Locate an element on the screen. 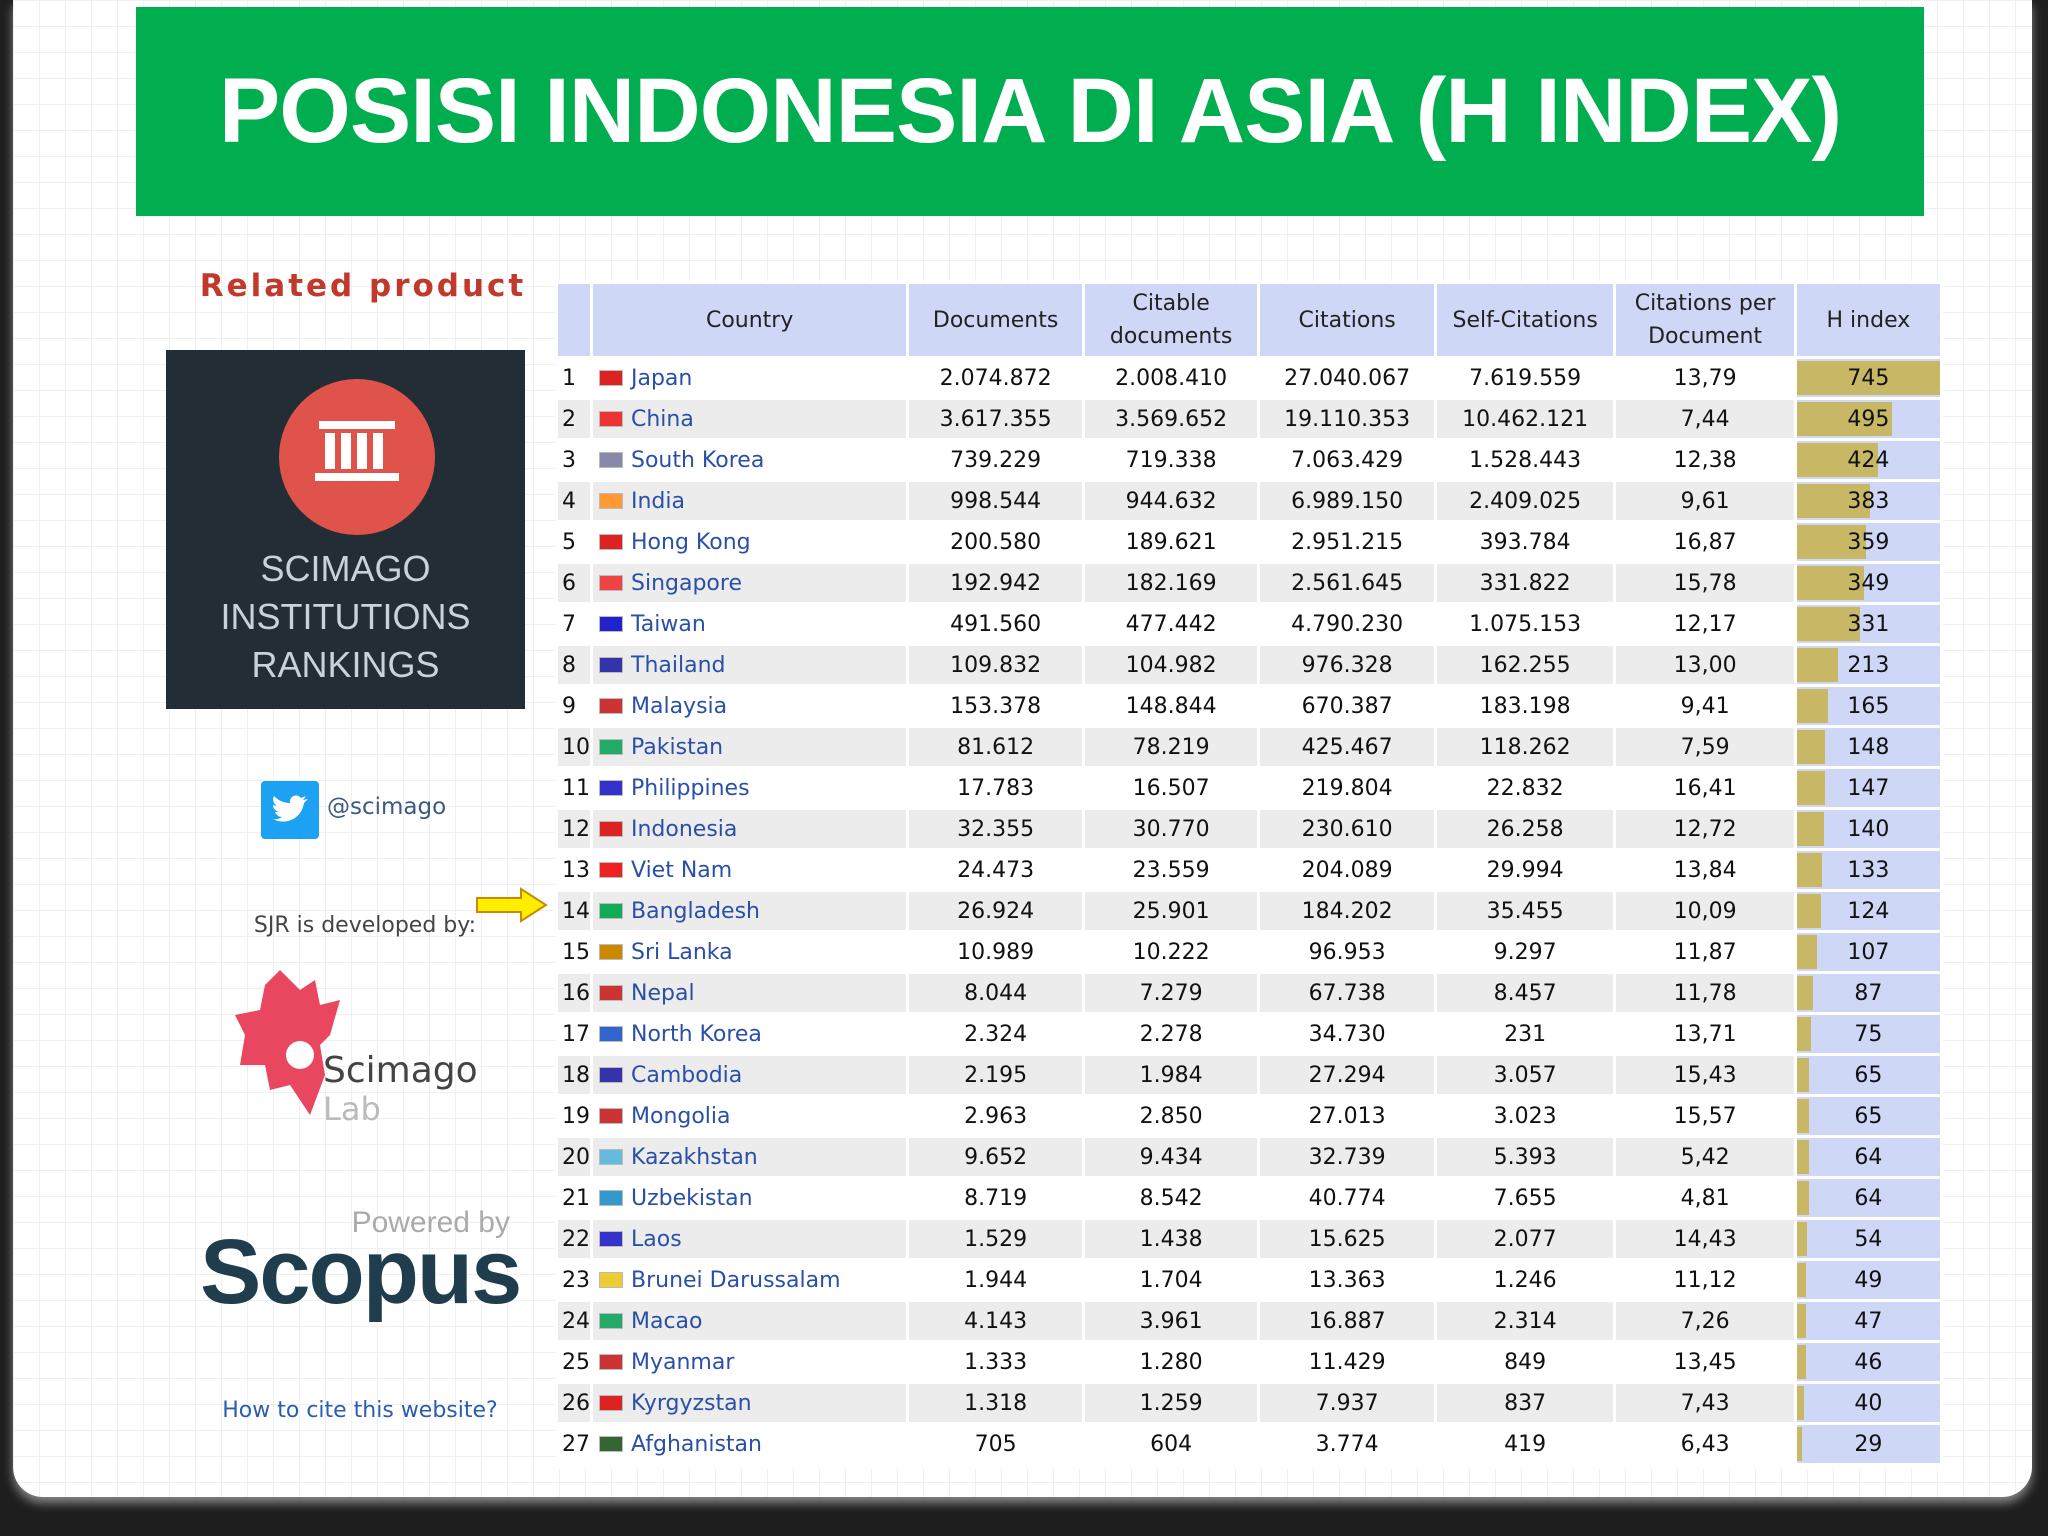 The image size is (2048, 1536). country-cell: Philippines is located at coordinates (750, 788).